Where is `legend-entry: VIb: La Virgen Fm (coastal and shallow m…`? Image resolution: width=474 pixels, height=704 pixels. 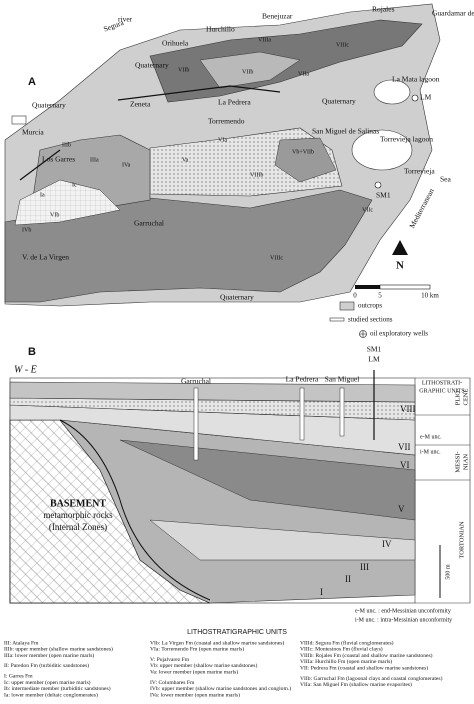
legend-entry: VIb: La Virgen Fm (coastal and shallow m… is located at coordinates (217, 642).